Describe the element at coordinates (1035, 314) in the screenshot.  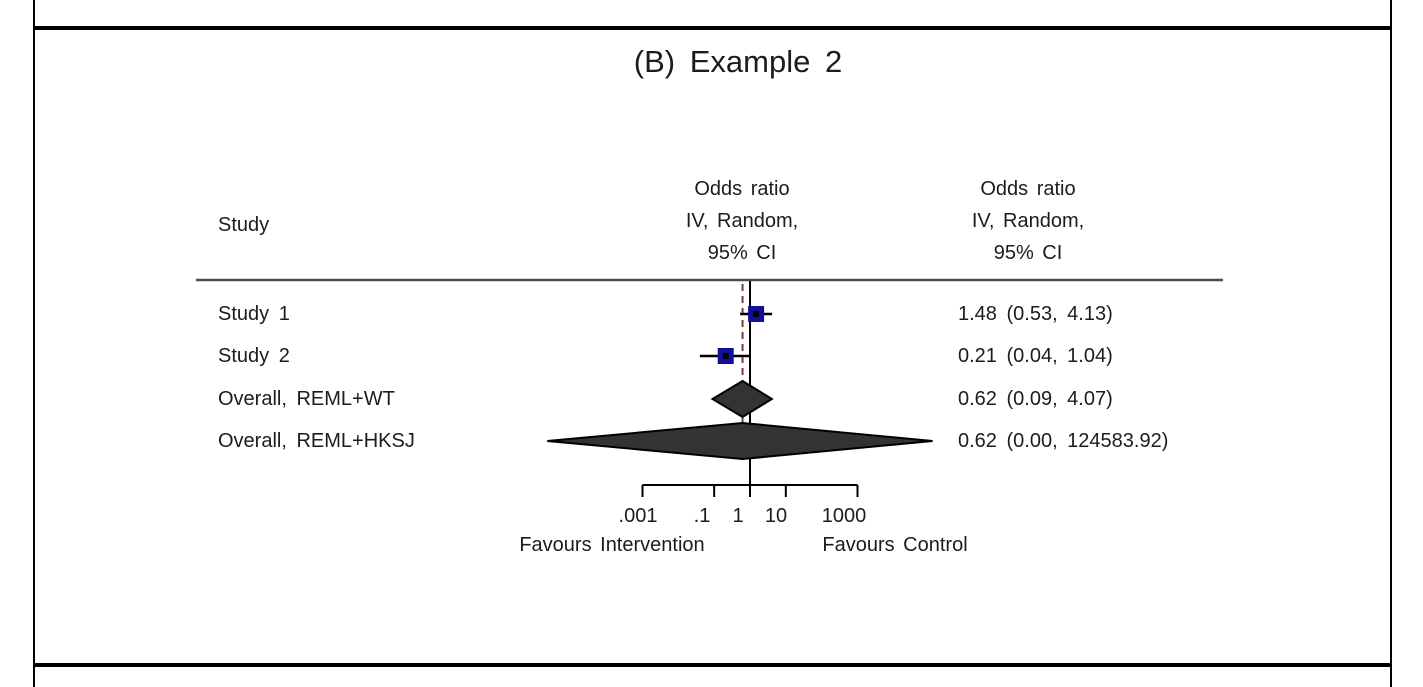
I see `row-ci-text-study-1: 1.48 (0.53, 4.13)` at that location.